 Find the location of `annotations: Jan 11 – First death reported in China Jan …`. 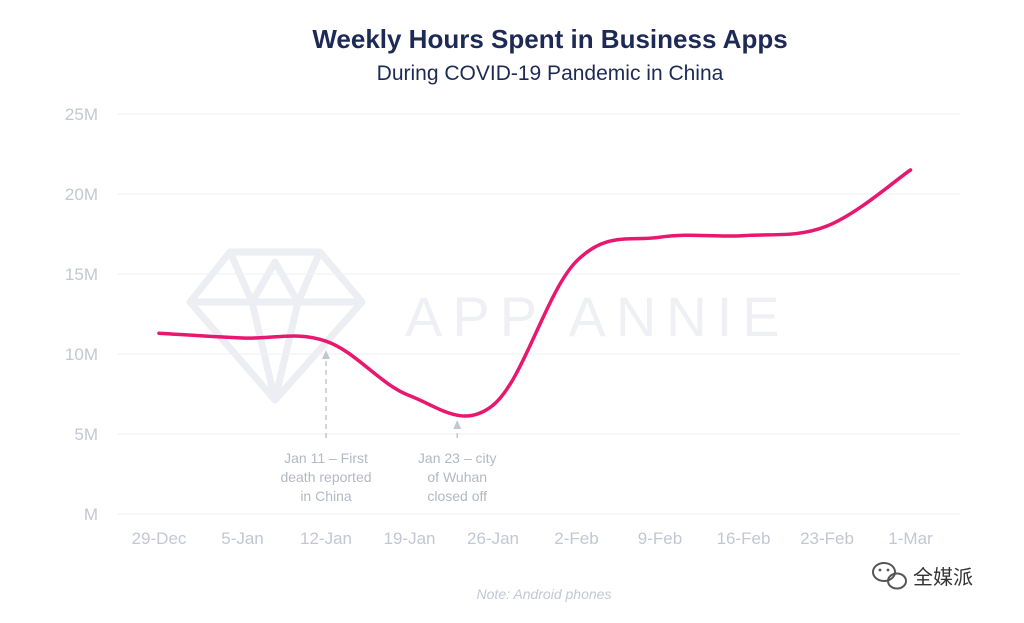

annotations: Jan 11 – First death reported in China Jan … is located at coordinates (388, 427).